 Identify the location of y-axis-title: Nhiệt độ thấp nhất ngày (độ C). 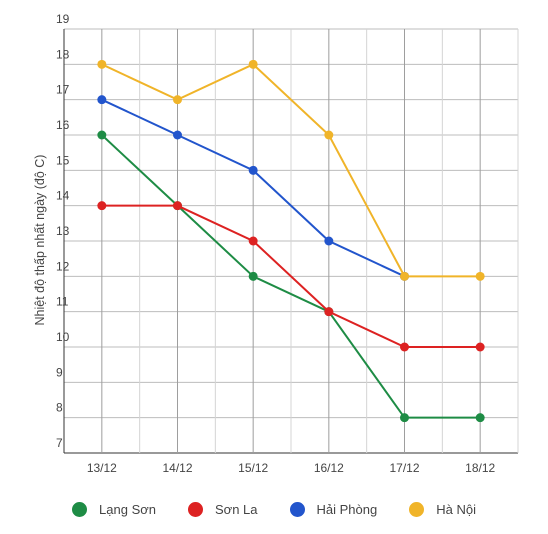
(40, 240).